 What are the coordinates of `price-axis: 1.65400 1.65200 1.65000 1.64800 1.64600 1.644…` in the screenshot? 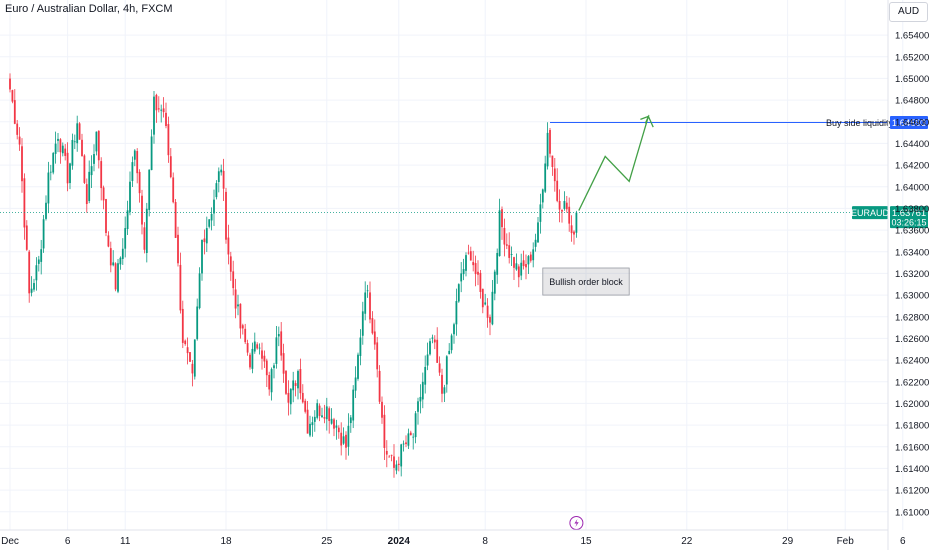 It's located at (912, 275).